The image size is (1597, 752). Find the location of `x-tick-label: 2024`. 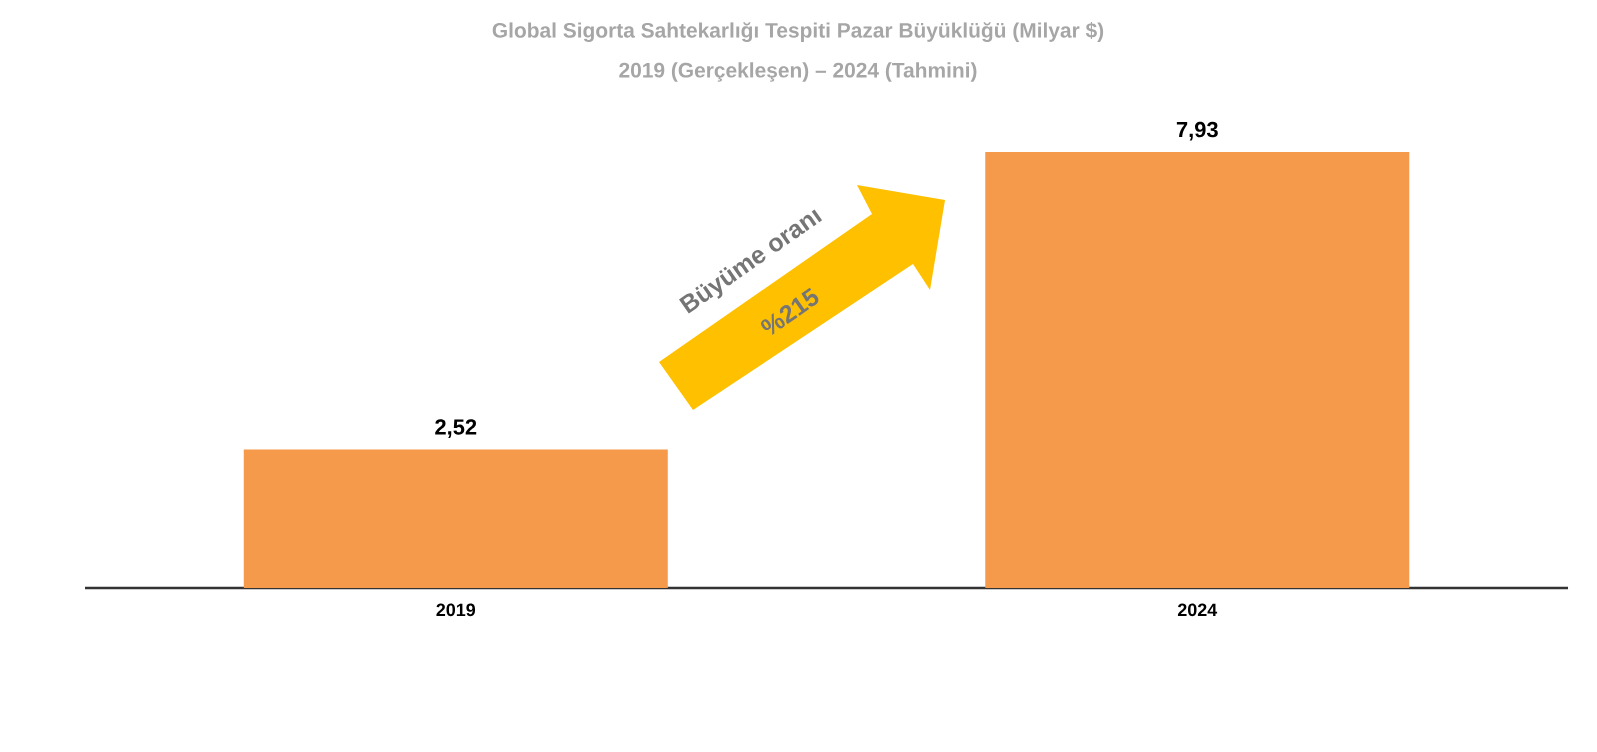

x-tick-label: 2024 is located at coordinates (1197, 610).